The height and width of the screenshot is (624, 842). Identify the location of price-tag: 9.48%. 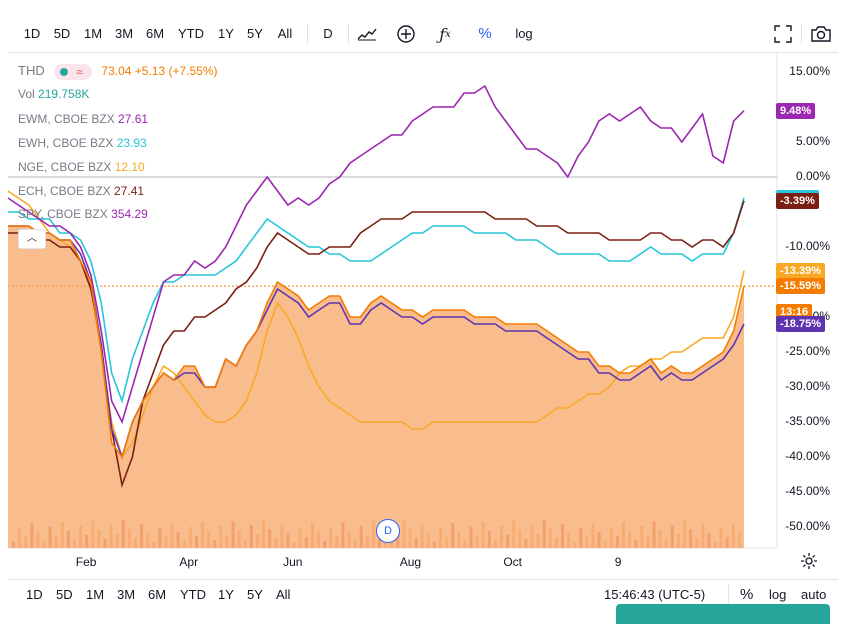
(796, 110).